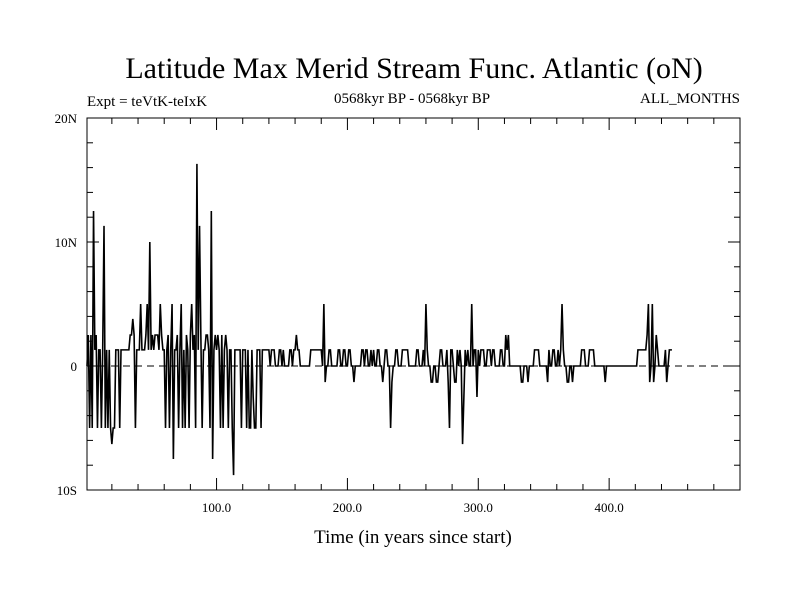  Describe the element at coordinates (413, 507) in the screenshot. I see `x-tick-labels: 100.0 200.0 300.0 400.0` at that location.